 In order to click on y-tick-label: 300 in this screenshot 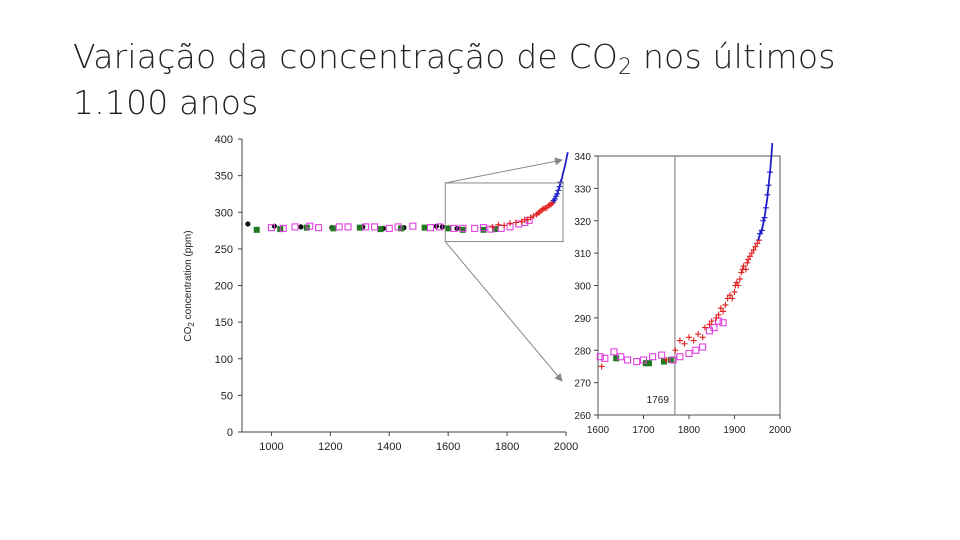, I will do `click(224, 213)`.